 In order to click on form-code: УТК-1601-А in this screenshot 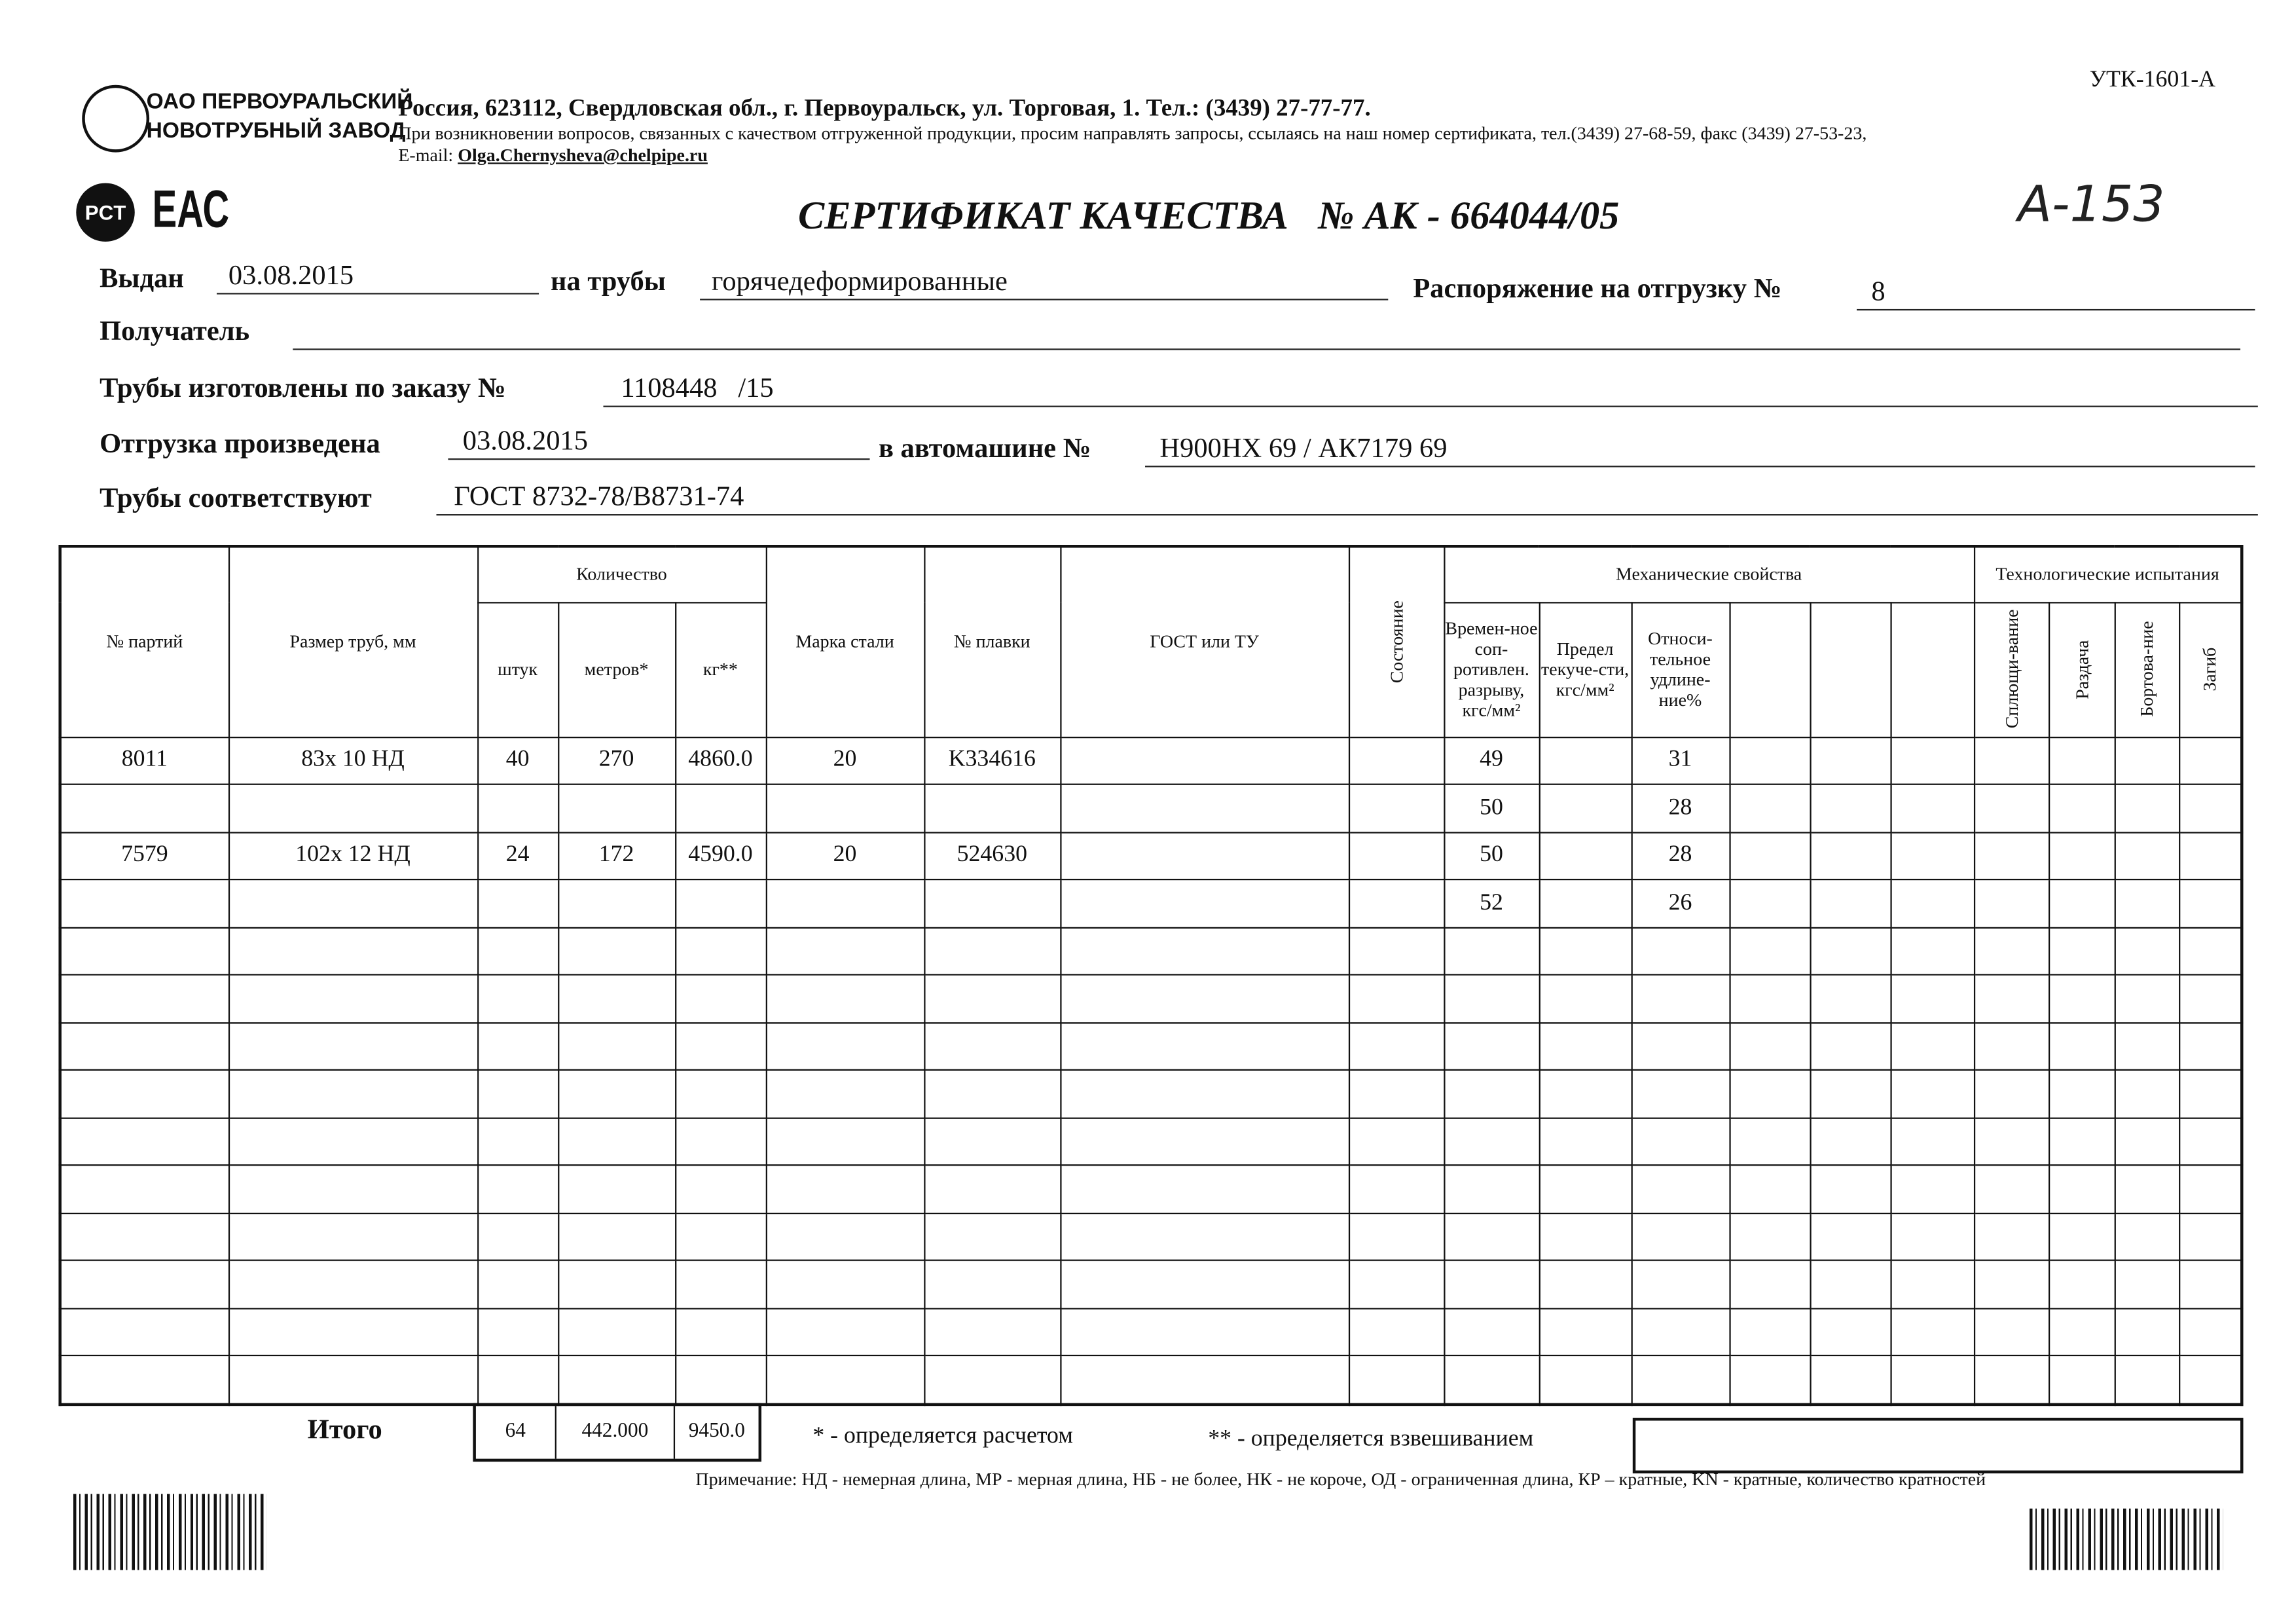, I will do `click(2152, 79)`.